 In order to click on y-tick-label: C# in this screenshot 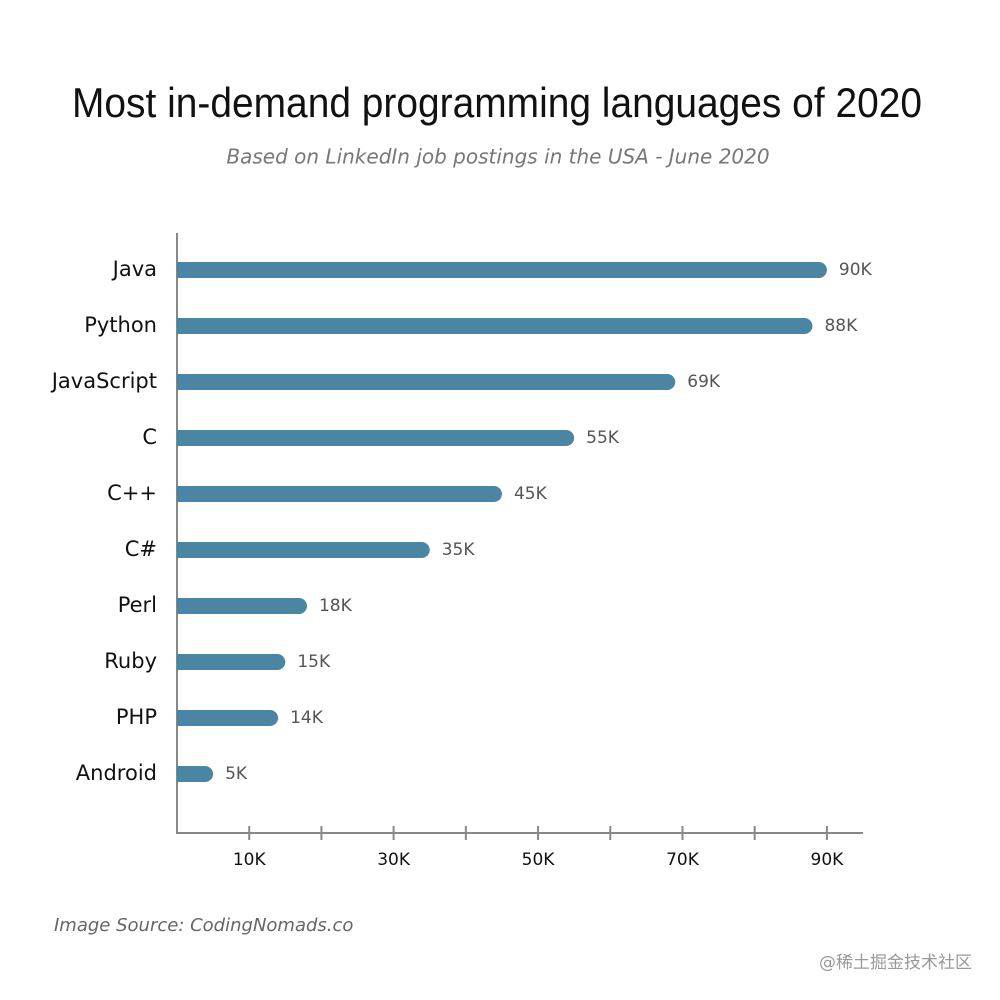, I will do `click(141, 549)`.